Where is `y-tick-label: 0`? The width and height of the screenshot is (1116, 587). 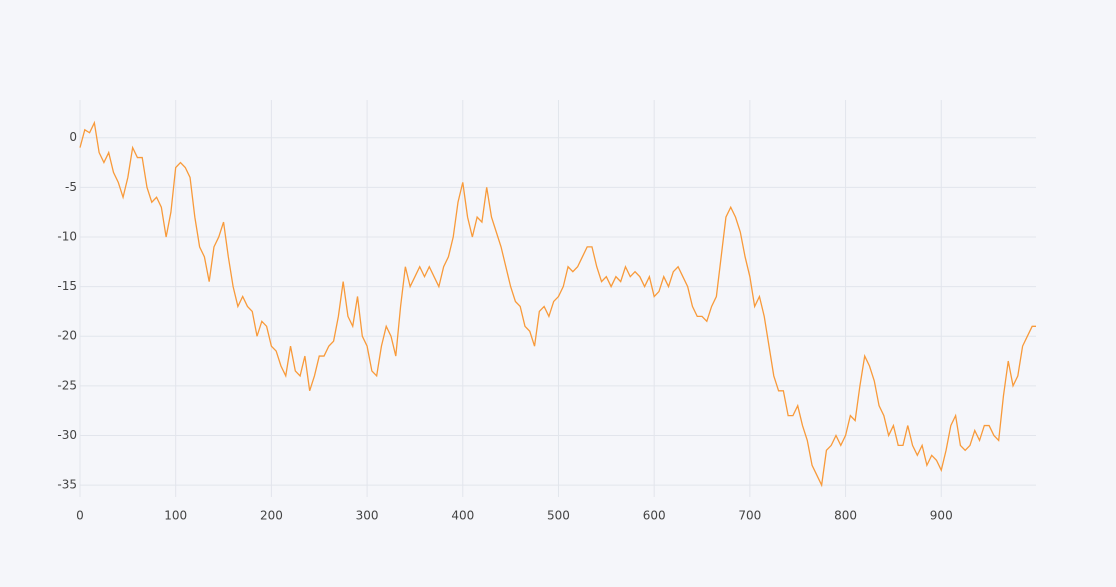
y-tick-label: 0 is located at coordinates (73, 137).